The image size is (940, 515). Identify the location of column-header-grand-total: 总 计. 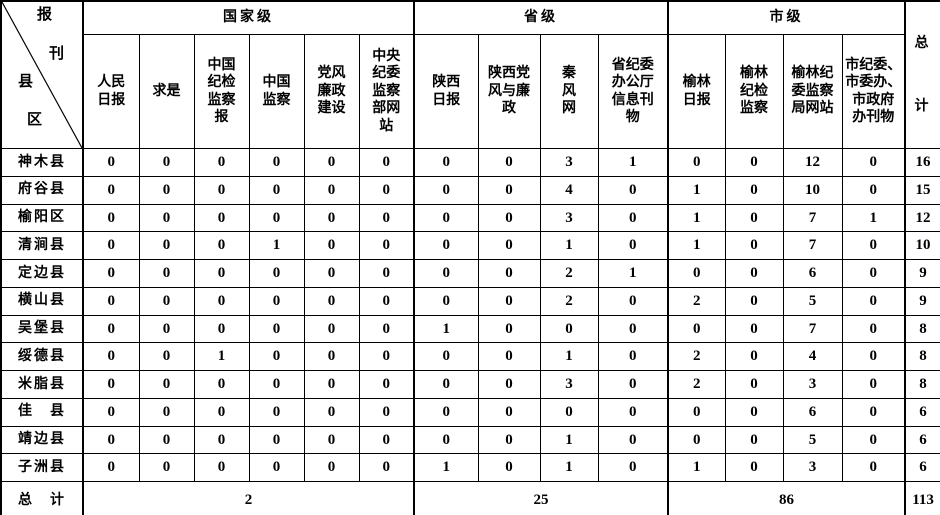
(922, 74).